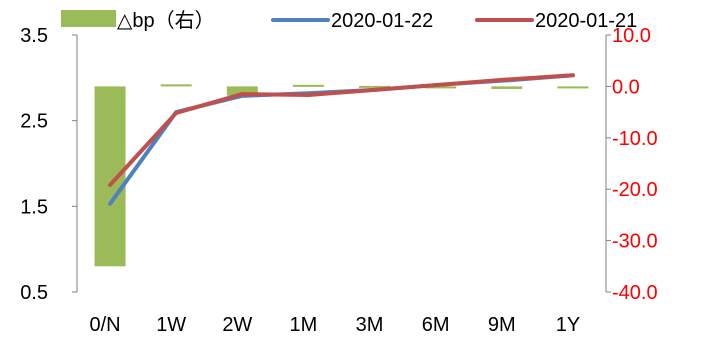 The width and height of the screenshot is (711, 342). Describe the element at coordinates (308, 85) in the screenshot. I see `bar-1m` at that location.